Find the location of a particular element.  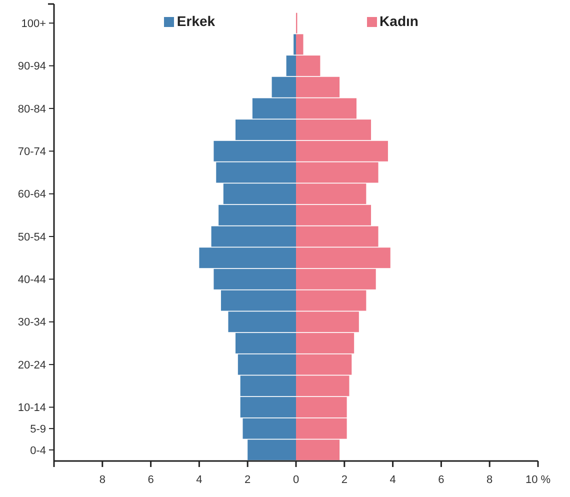

legend-label: Erkek is located at coordinates (196, 21).